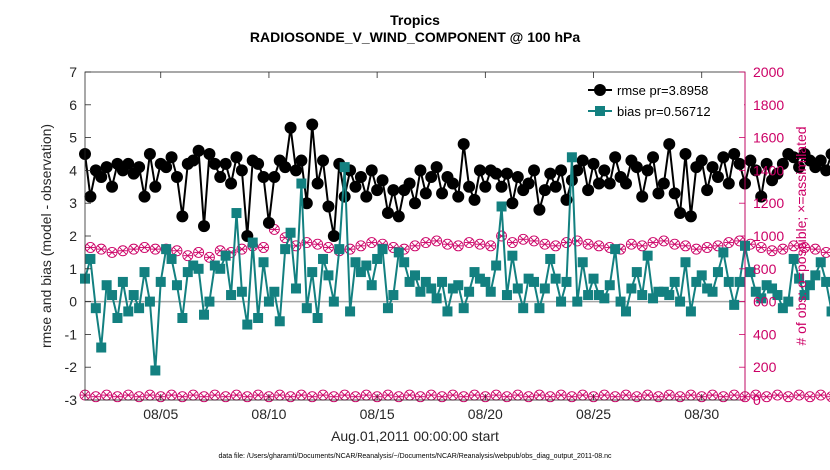  What do you see at coordinates (73, 72) in the screenshot?
I see `y-tick-label: 7` at bounding box center [73, 72].